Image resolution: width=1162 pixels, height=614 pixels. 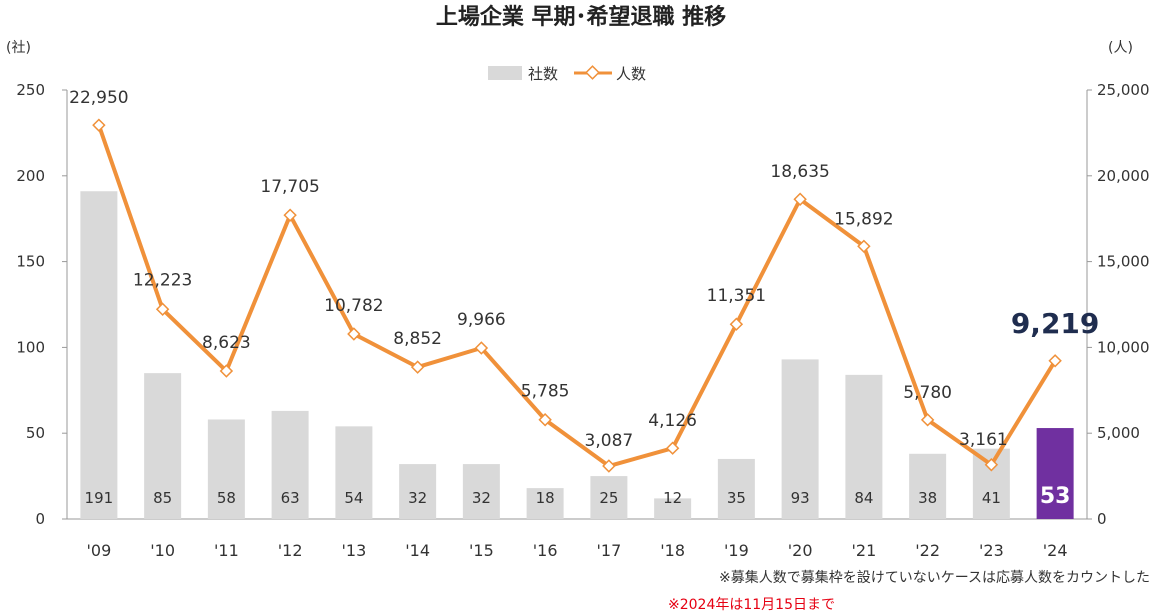 I want to click on legend-line-label: 人数, so click(x=631, y=74).